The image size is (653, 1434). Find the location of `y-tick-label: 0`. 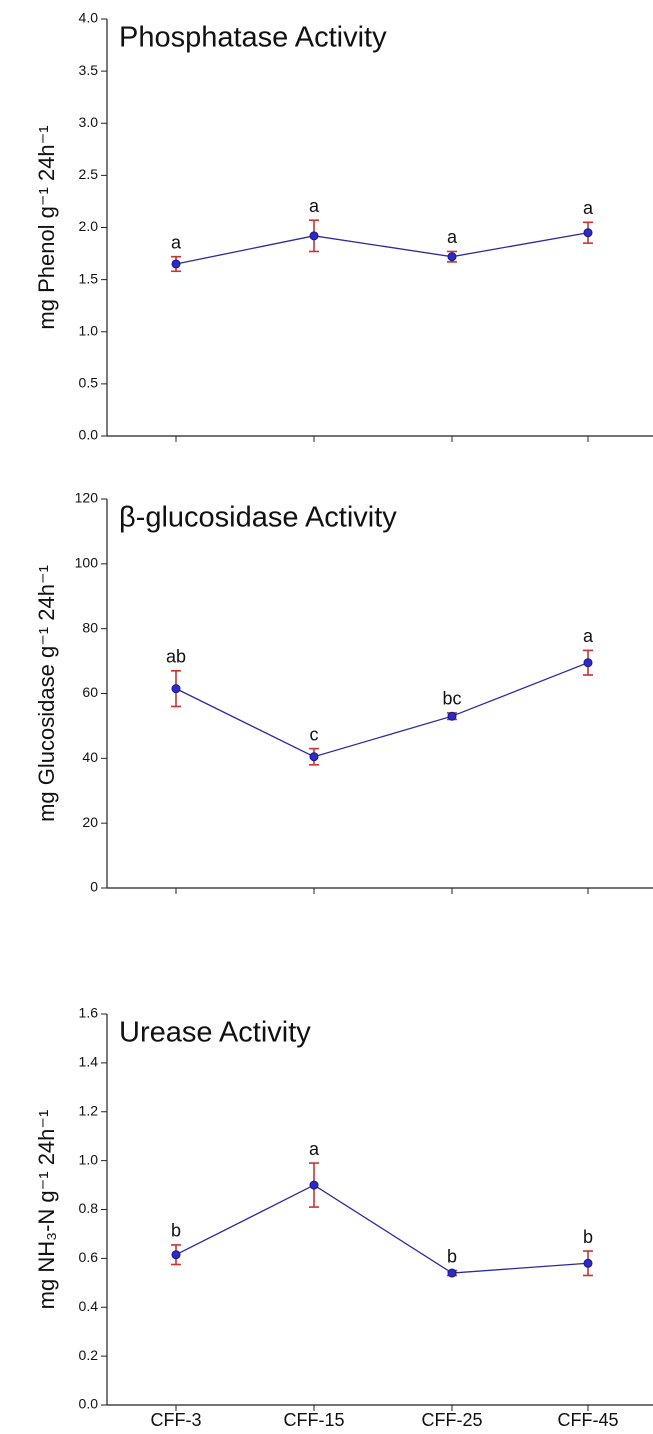

y-tick-label: 0 is located at coordinates (94, 887).